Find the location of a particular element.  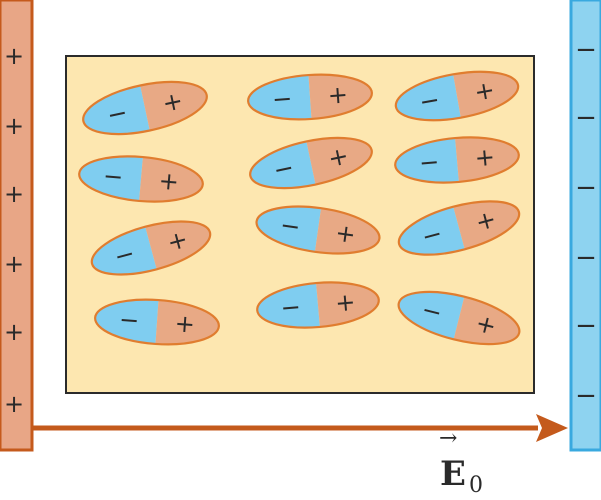

field-label: → E 0 is located at coordinates (461, 462).